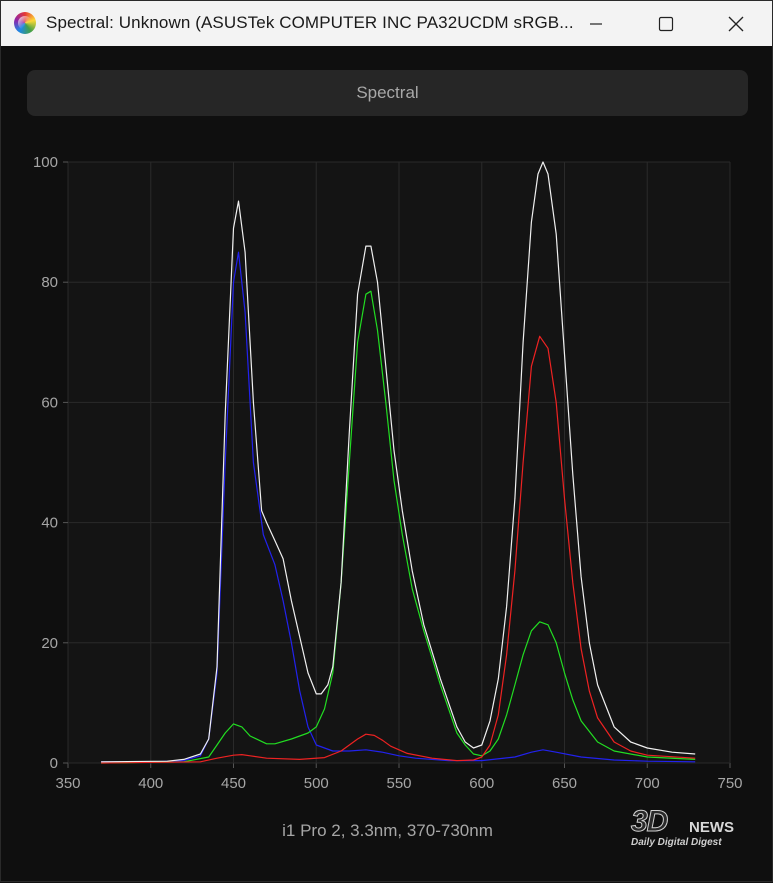 Image resolution: width=773 pixels, height=883 pixels. What do you see at coordinates (49, 282) in the screenshot?
I see `y-tick-label: 80` at bounding box center [49, 282].